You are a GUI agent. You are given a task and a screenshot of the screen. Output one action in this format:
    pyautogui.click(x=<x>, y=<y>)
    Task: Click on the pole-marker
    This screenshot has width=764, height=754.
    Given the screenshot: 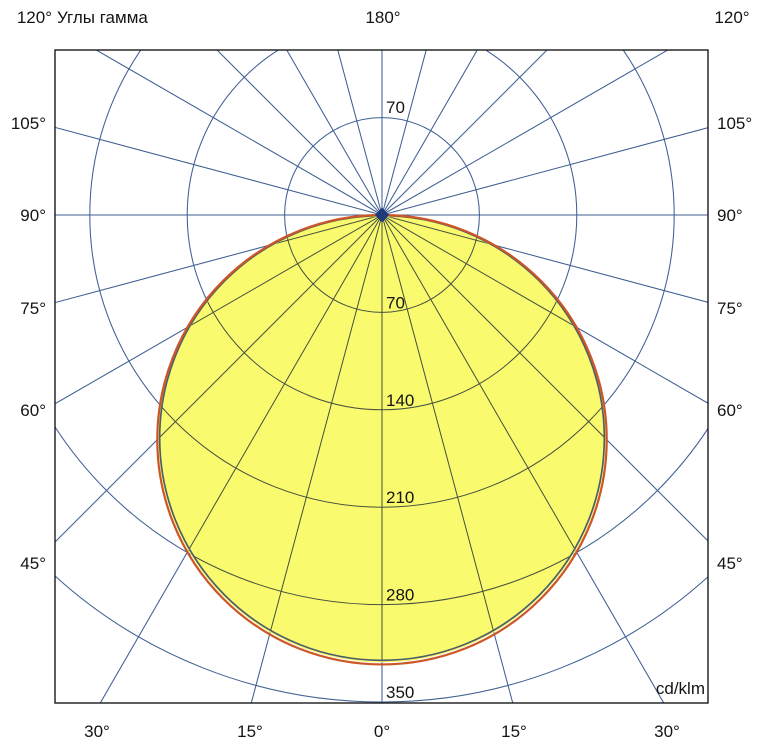 What is the action you would take?
    pyautogui.click(x=382, y=215)
    